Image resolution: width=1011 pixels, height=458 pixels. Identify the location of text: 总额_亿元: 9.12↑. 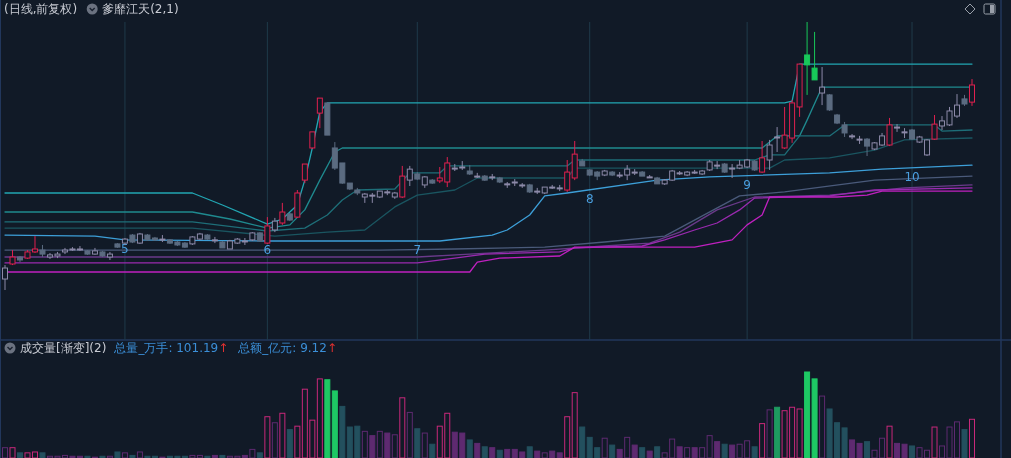
(287, 348).